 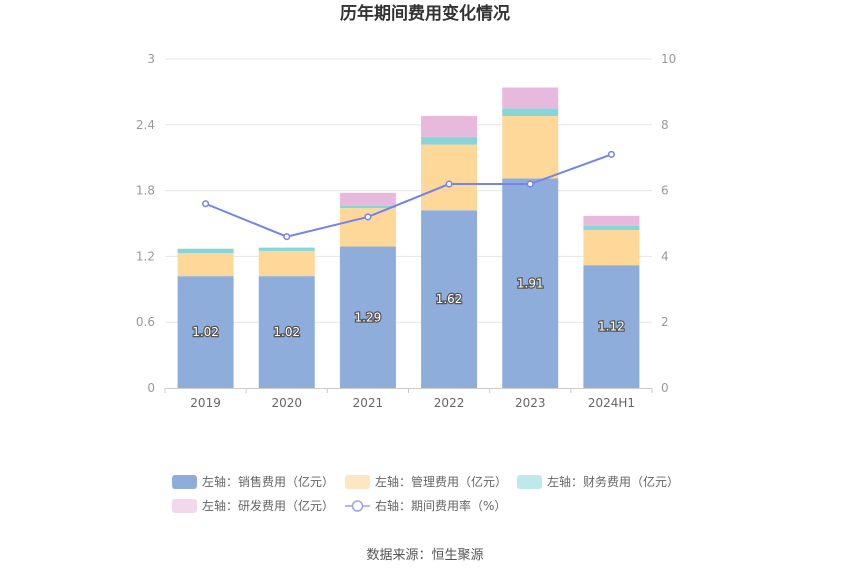 I want to click on source-note: 数据来源：恒生聚源, so click(x=424, y=555).